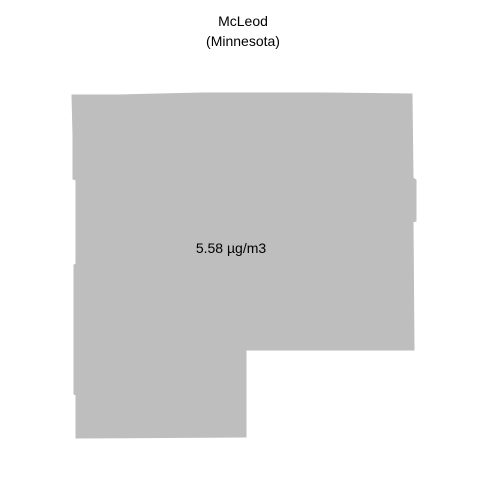 The width and height of the screenshot is (488, 491). I want to click on county-value-label: 5.58 µg/m3, so click(231, 248).